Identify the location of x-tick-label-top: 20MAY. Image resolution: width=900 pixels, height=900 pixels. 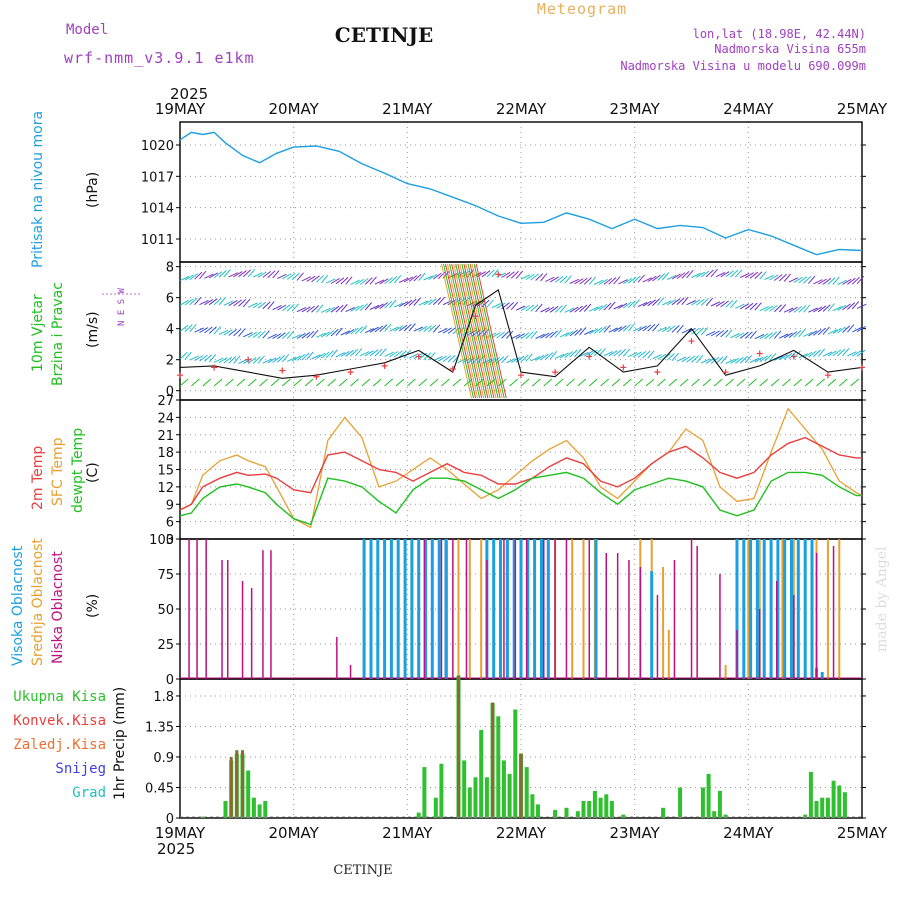
(294, 109).